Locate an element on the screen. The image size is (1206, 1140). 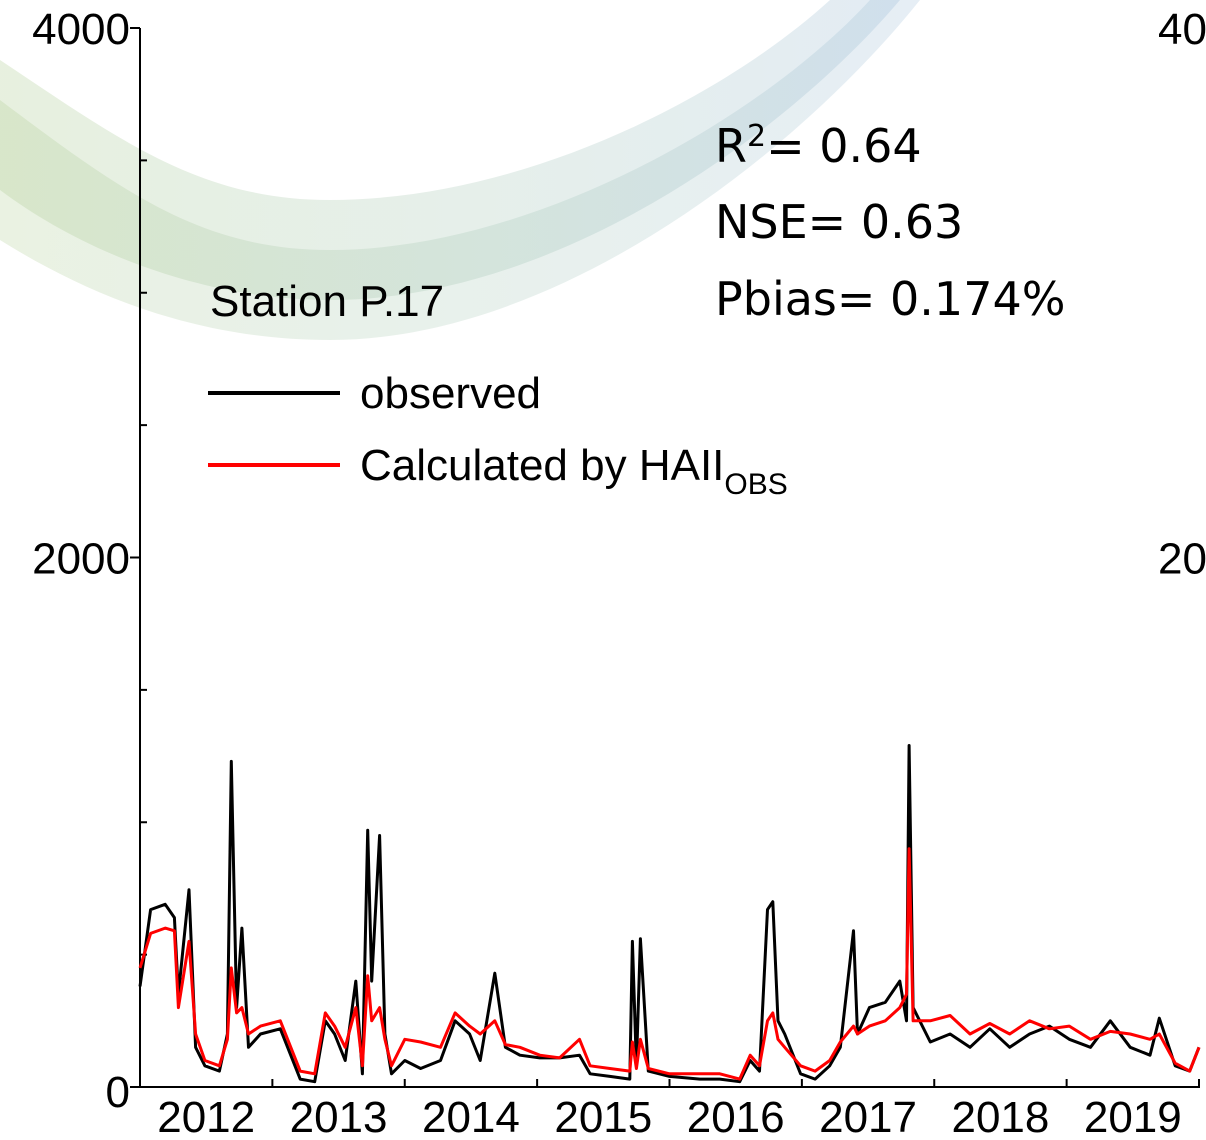
stat-superscript: 2 is located at coordinates (756, 136).